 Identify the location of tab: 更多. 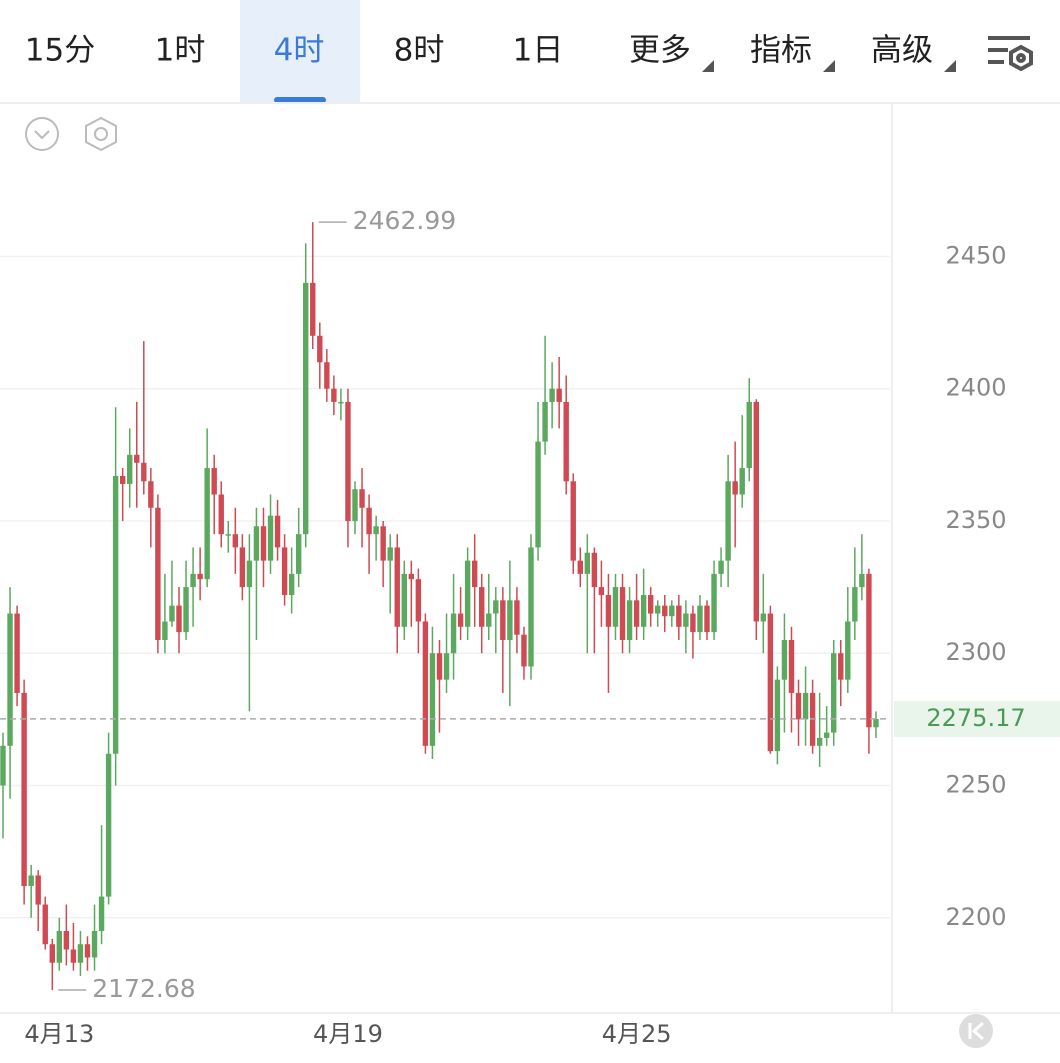
(660, 51).